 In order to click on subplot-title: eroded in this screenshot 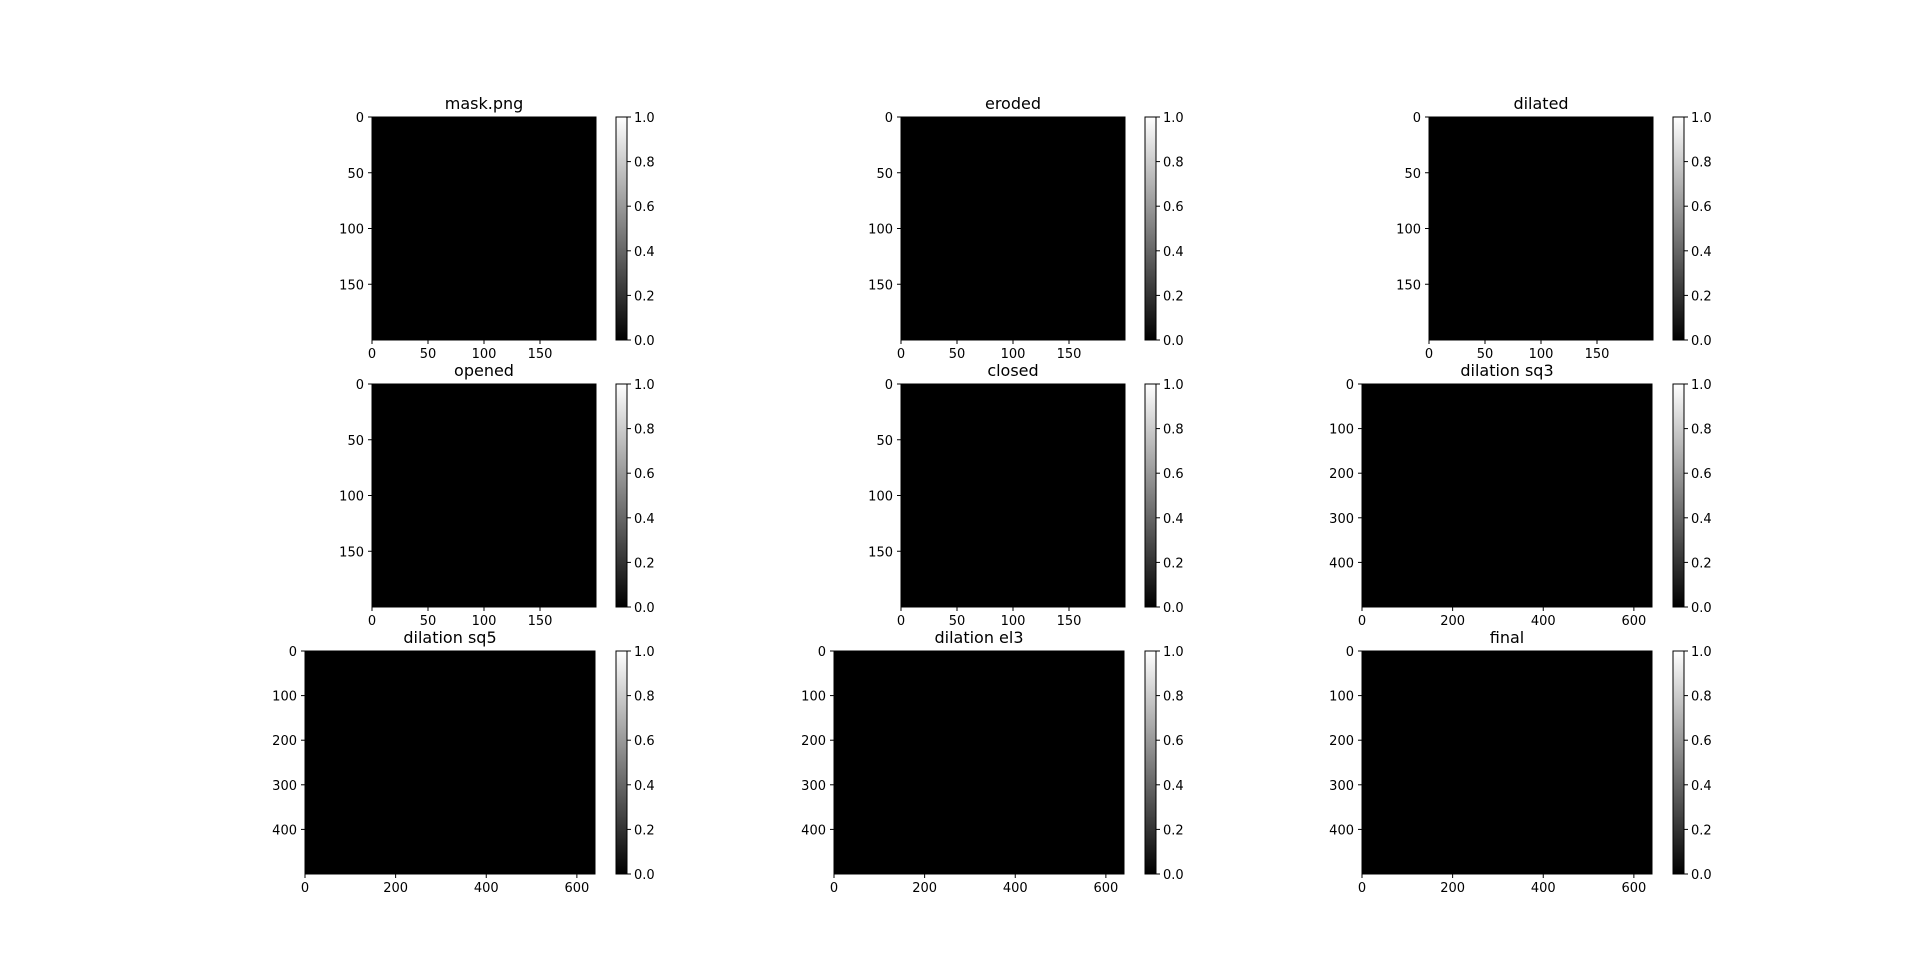, I will do `click(1013, 103)`.